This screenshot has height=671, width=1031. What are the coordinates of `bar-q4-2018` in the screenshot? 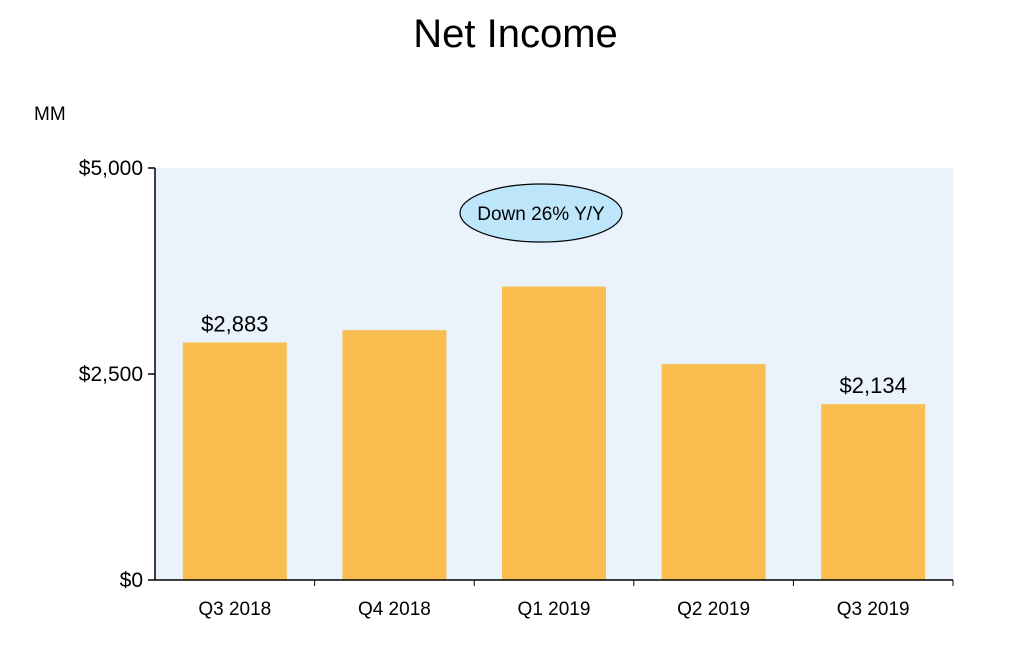 It's located at (394, 455).